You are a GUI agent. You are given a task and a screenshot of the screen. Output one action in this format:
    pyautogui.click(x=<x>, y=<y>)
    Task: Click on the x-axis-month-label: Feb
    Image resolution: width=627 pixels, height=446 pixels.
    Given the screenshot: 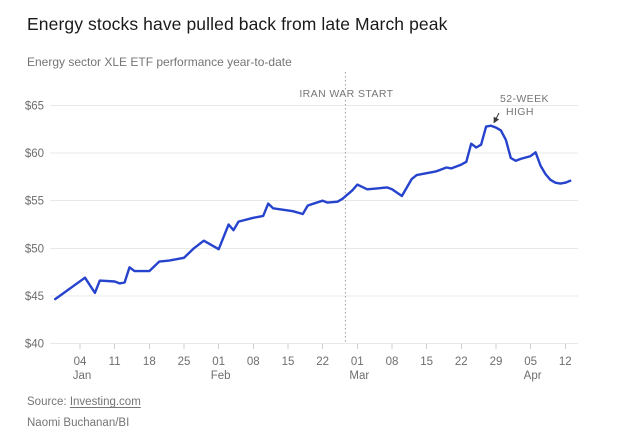 What is the action you would take?
    pyautogui.click(x=221, y=376)
    